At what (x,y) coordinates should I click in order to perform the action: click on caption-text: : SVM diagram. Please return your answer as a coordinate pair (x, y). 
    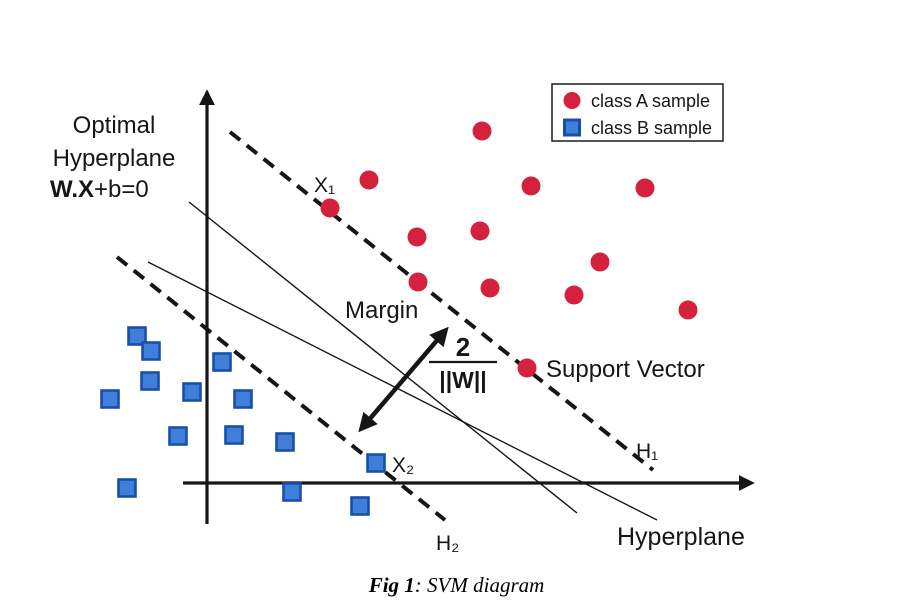
    Looking at the image, I should click on (479, 585).